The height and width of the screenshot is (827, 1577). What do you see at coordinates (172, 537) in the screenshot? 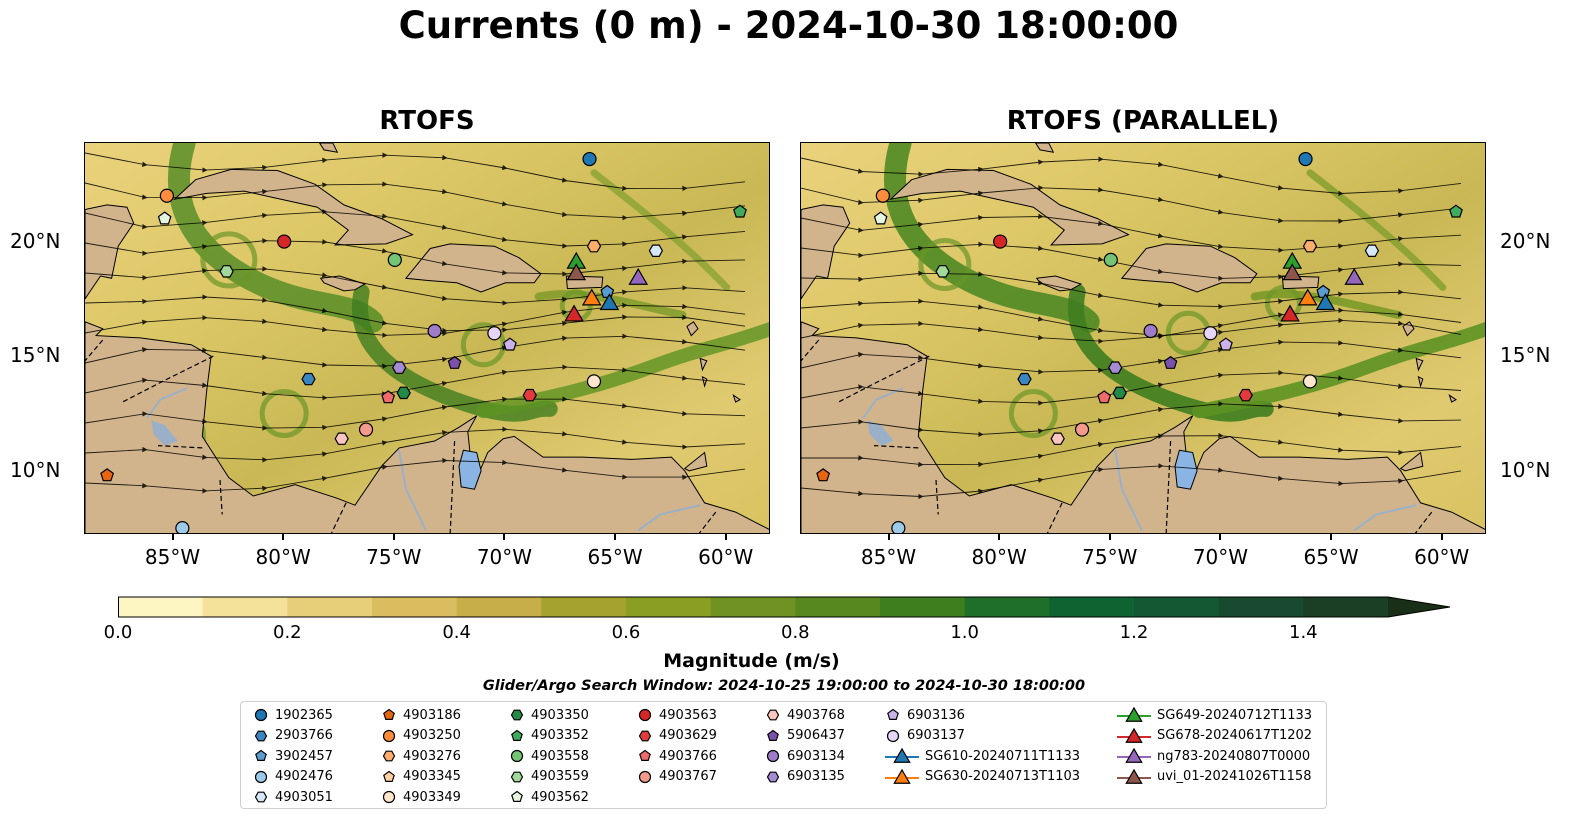
I see `lon-tick-mark` at bounding box center [172, 537].